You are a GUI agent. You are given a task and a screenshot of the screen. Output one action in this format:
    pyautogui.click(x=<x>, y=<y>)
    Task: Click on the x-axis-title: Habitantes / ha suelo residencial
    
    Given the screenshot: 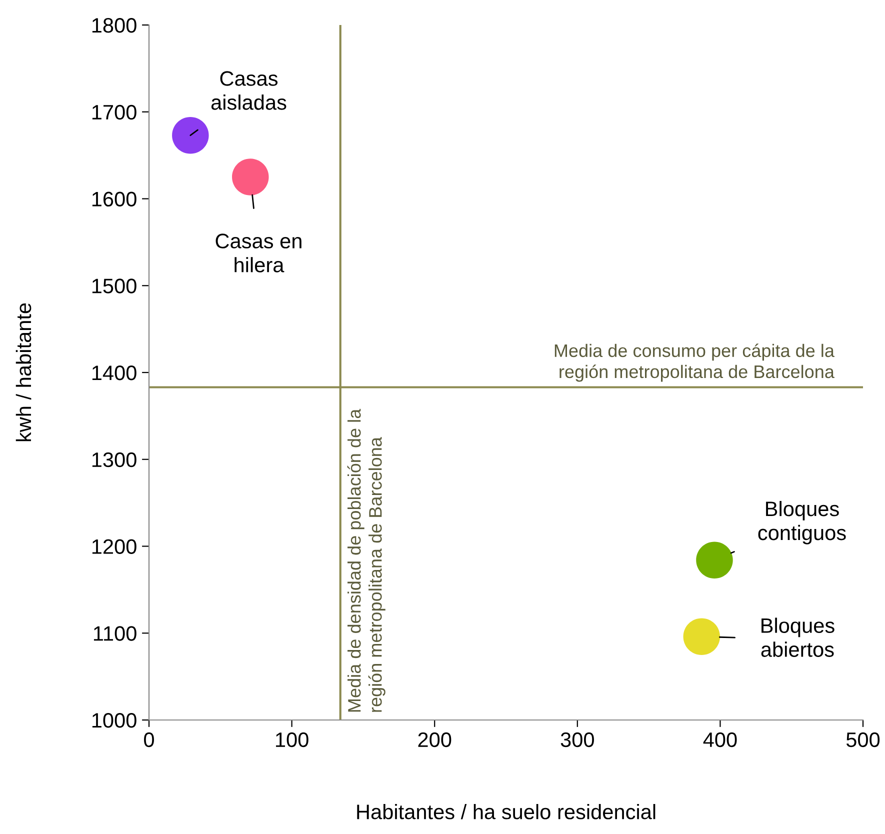 What is the action you would take?
    pyautogui.click(x=506, y=812)
    